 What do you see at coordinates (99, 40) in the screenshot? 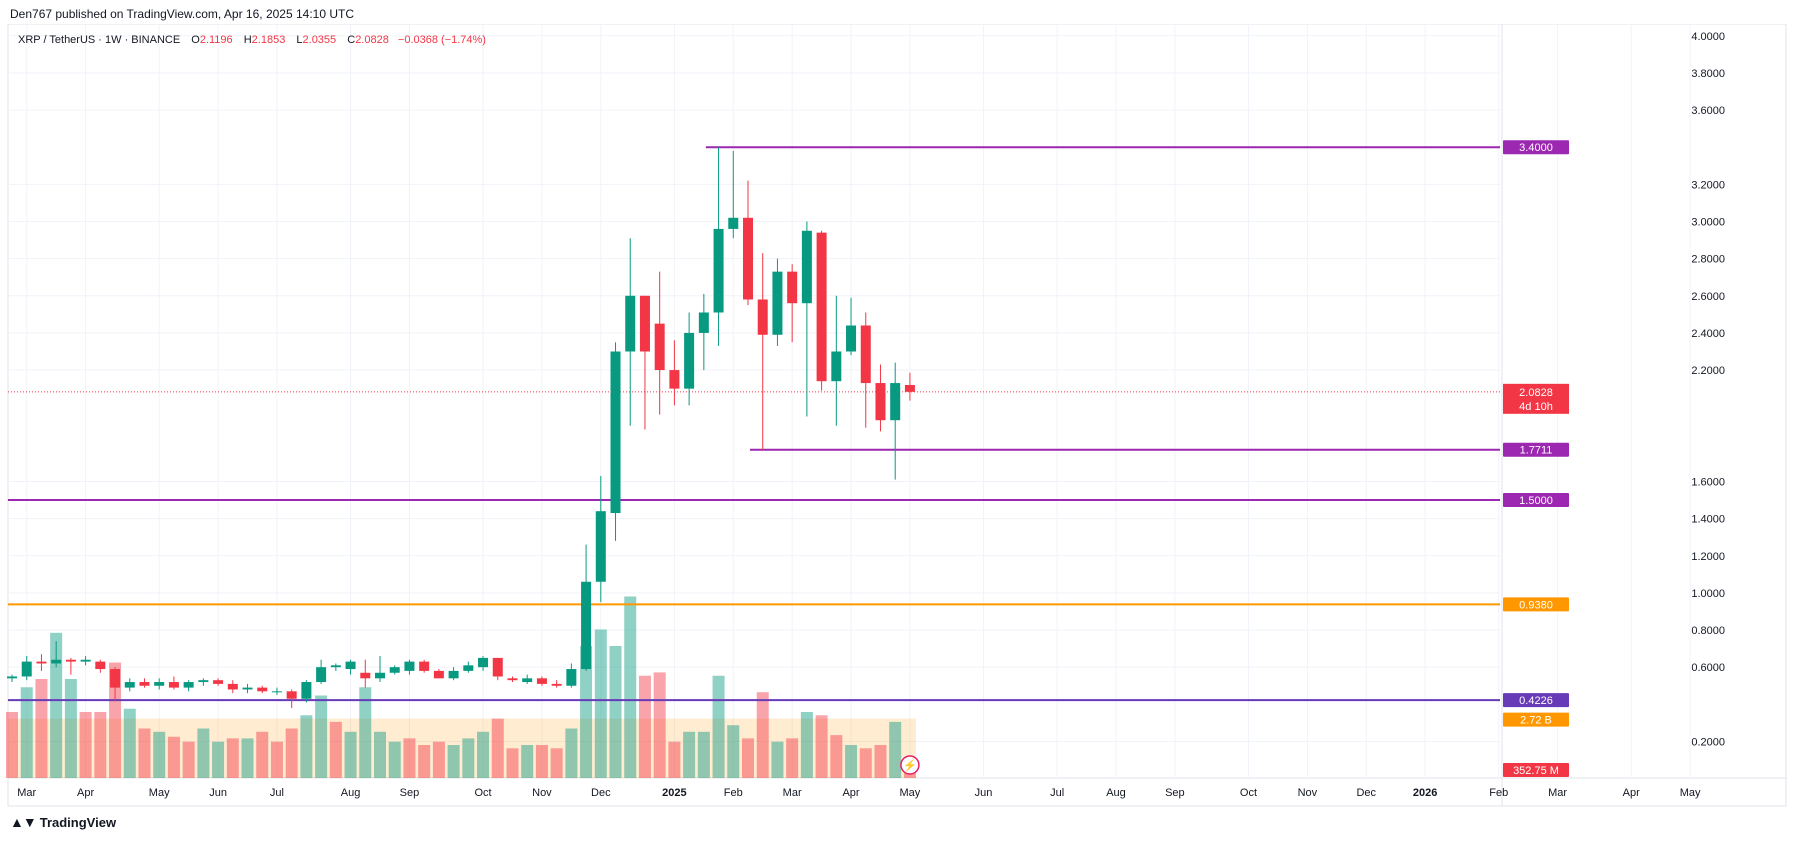
I see `symbol-name: XRP / TetherUS · 1W · BINANCE` at bounding box center [99, 40].